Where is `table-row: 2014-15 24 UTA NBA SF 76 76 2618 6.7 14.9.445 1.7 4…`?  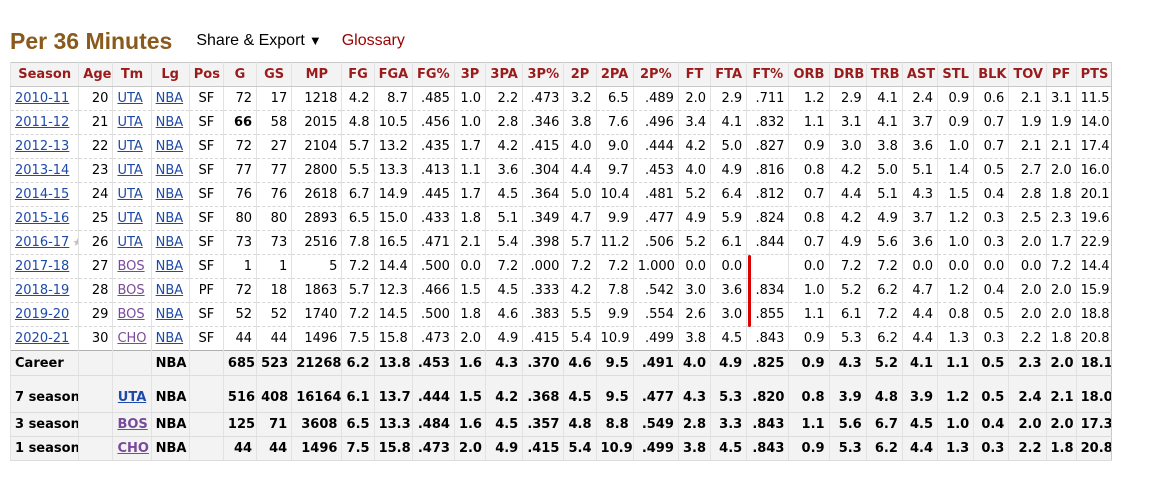
table-row: 2014-15 24 UTA NBA SF 76 76 2618 6.7 14.9.445 1.7 4… is located at coordinates (560, 194).